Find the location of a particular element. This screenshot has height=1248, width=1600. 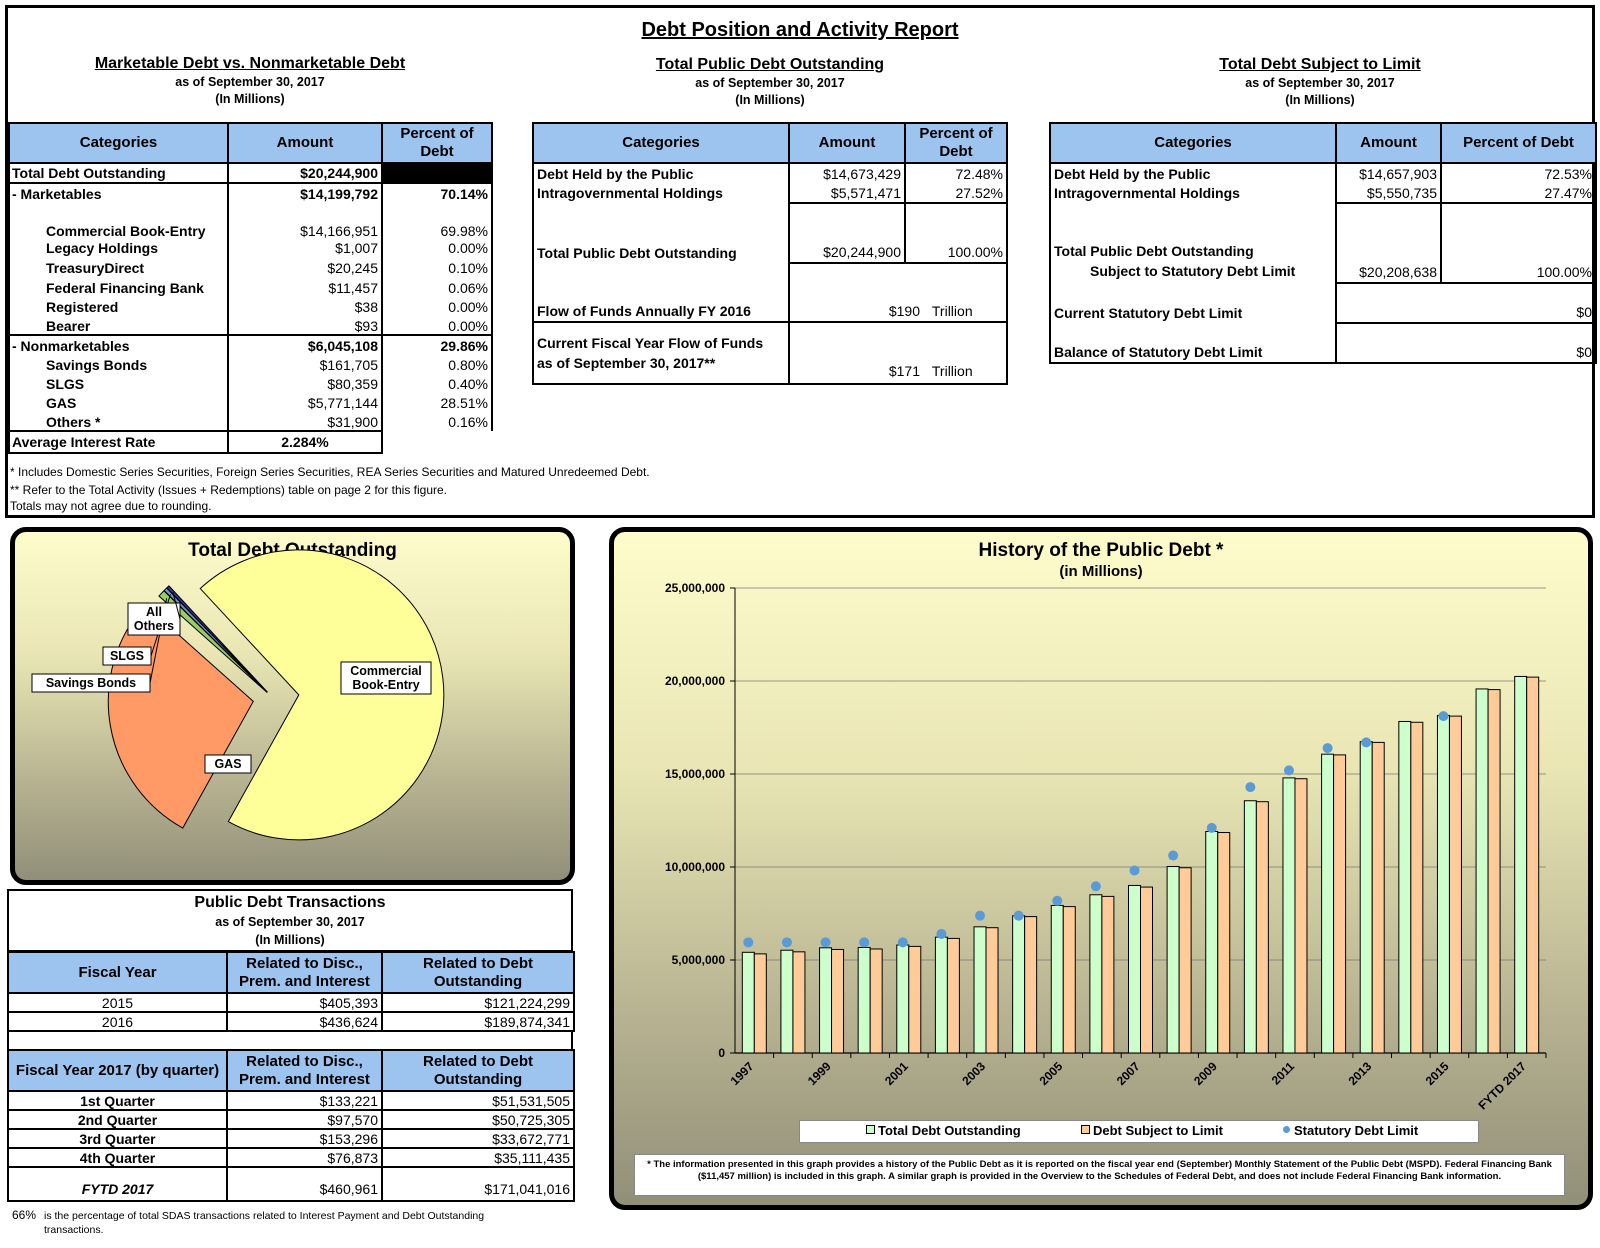

x-tick-label: 1997 is located at coordinates (742, 1073).